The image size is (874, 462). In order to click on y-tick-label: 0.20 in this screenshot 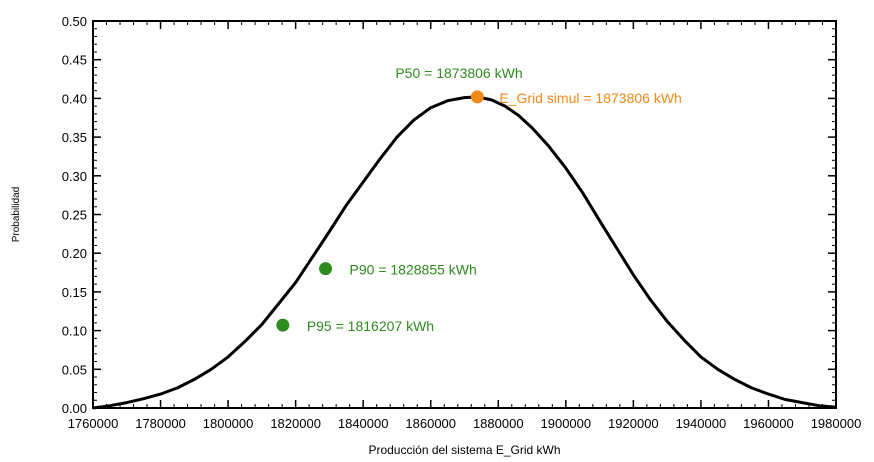, I will do `click(74, 253)`.